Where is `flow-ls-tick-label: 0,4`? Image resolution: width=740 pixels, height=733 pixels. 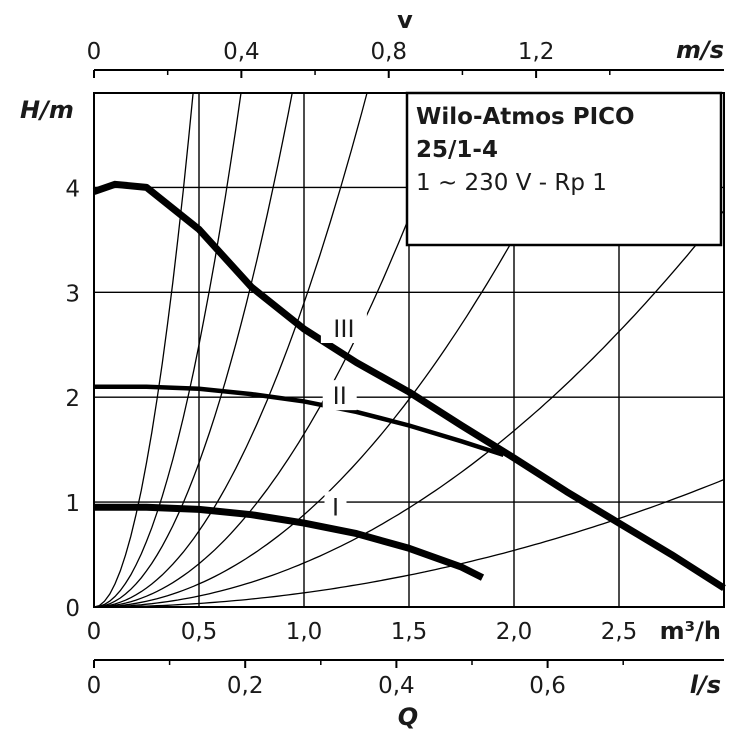
flow-ls-tick-label: 0,4 is located at coordinates (396, 686).